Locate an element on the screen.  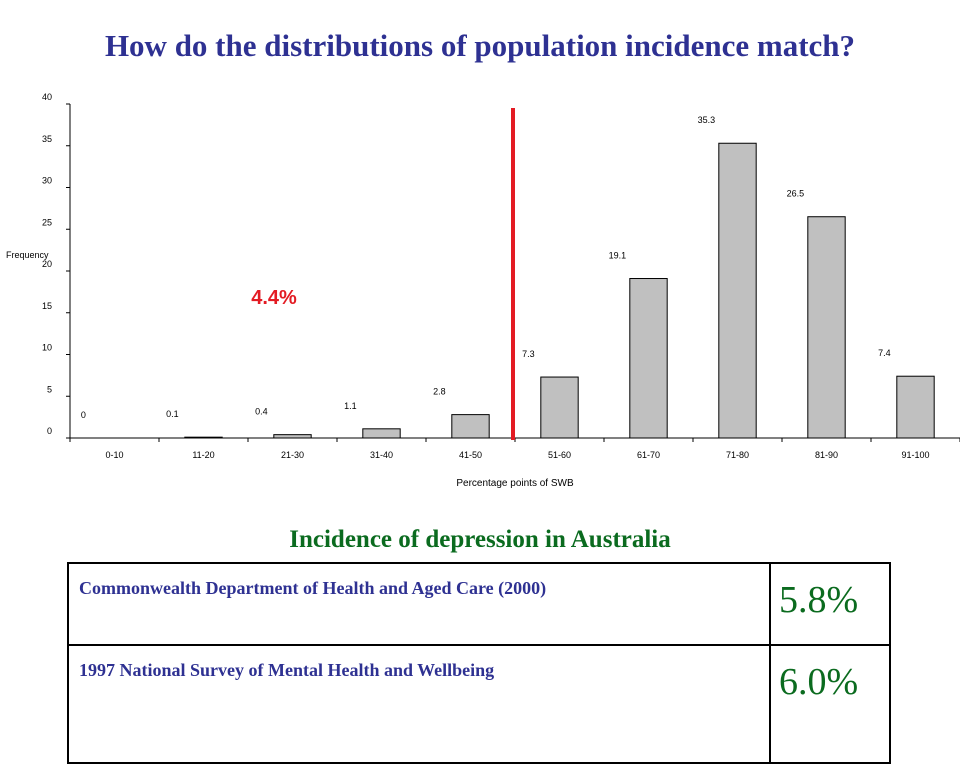
y-tick-label: 35 is located at coordinates (47, 139).